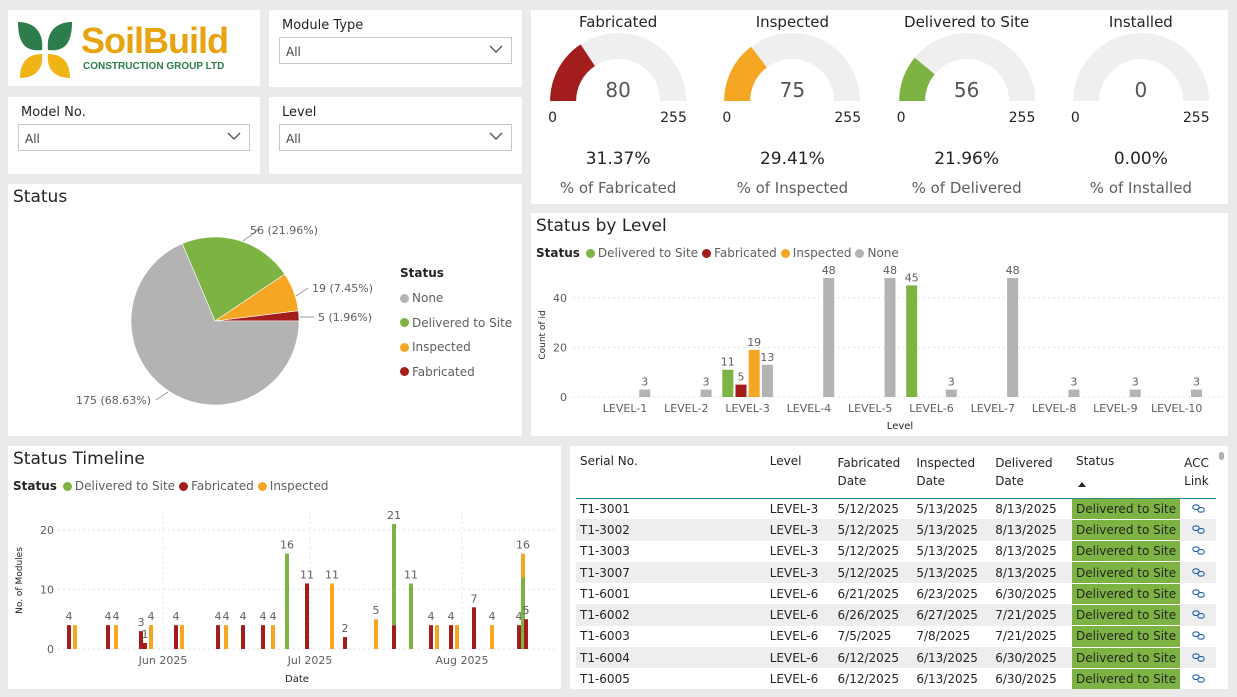 Image resolution: width=1237 pixels, height=697 pixels. What do you see at coordinates (671, 472) in the screenshot?
I see `column-header: Serial No.` at bounding box center [671, 472].